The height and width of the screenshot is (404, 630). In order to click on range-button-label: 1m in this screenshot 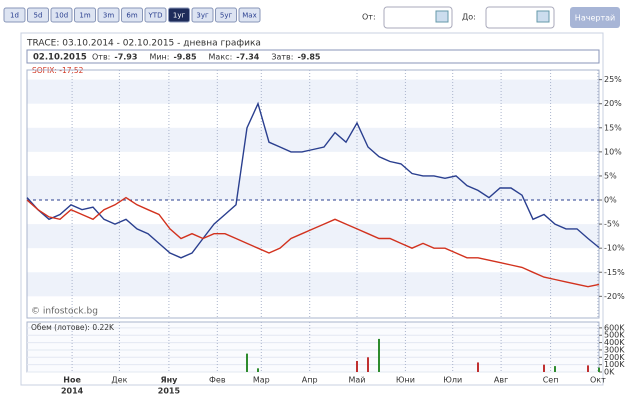, I will do `click(84, 16)`.